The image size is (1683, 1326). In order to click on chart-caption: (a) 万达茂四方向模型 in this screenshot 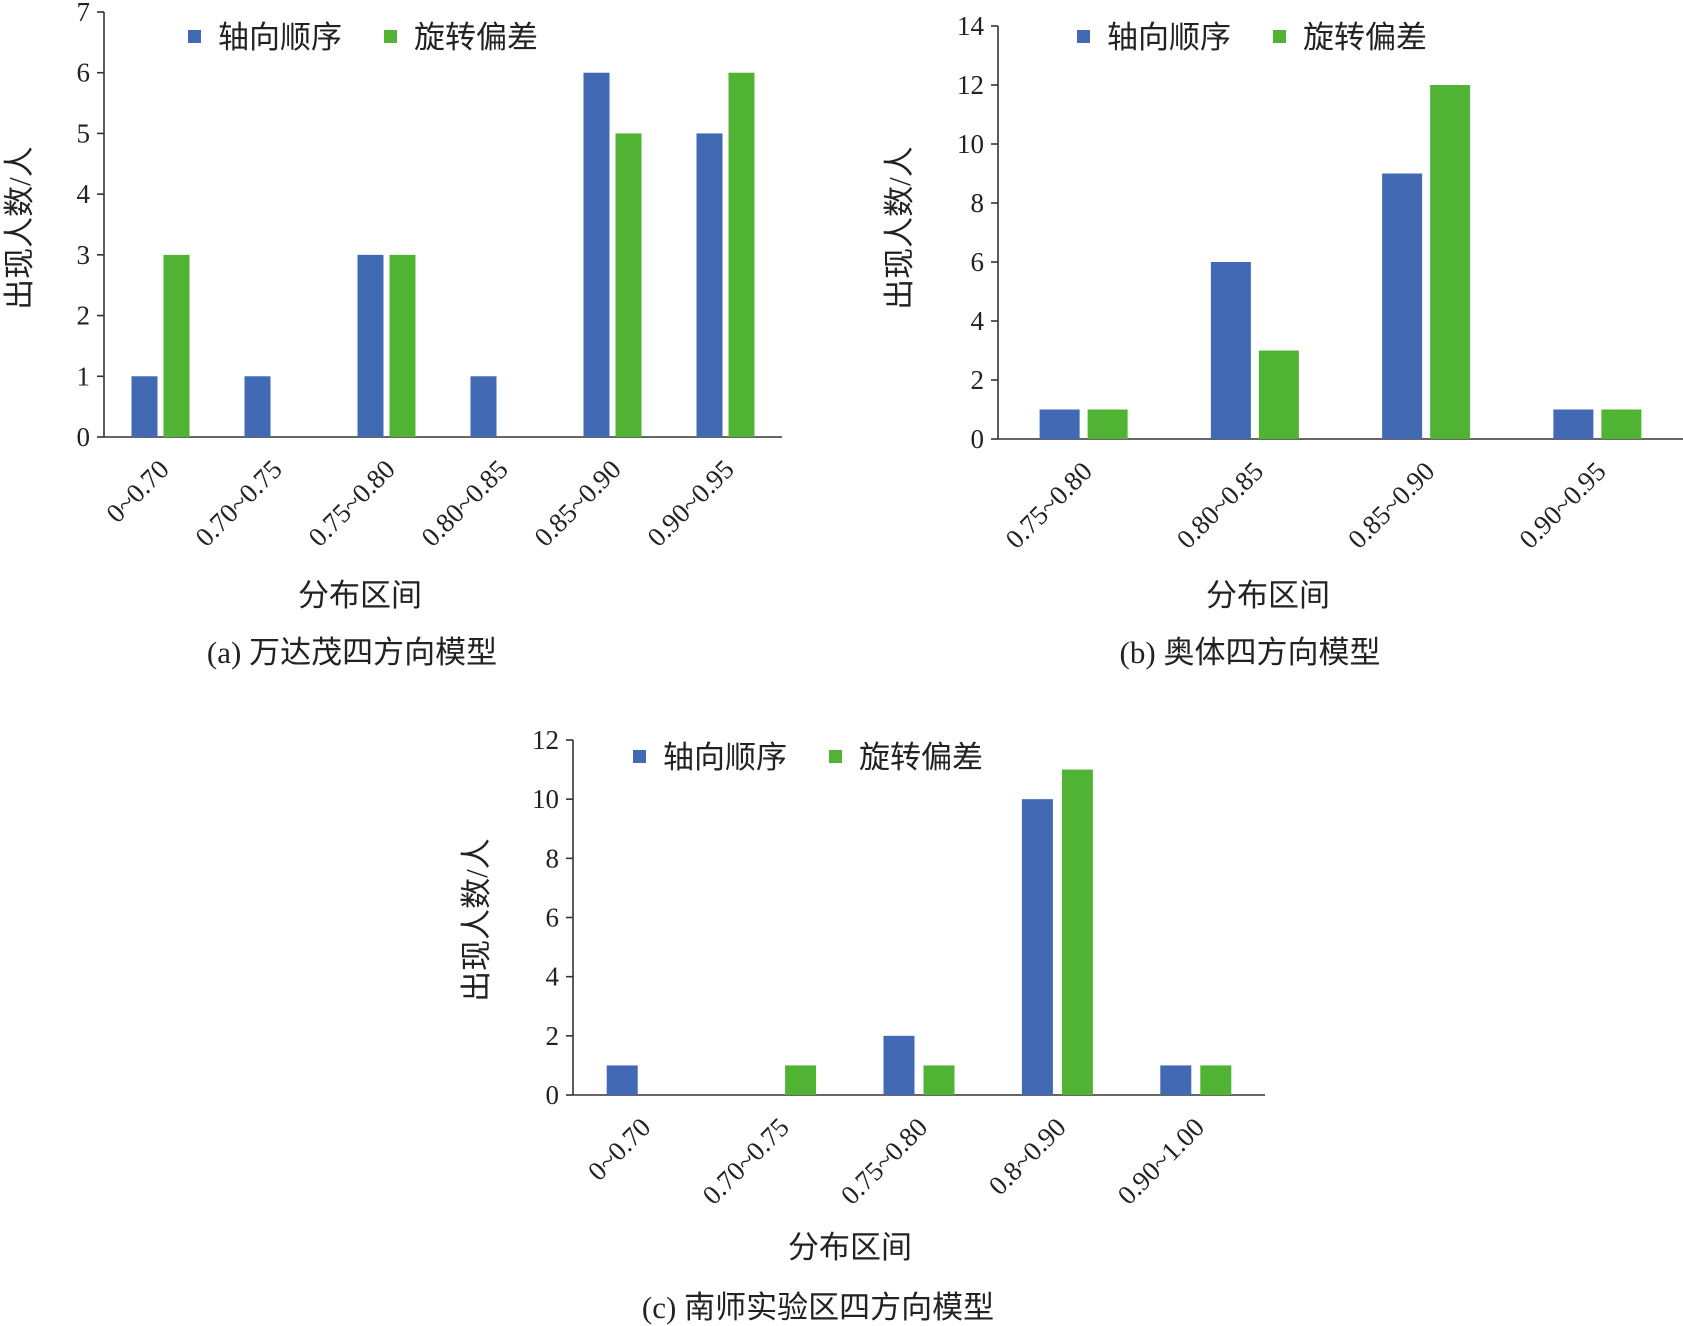, I will do `click(352, 652)`.